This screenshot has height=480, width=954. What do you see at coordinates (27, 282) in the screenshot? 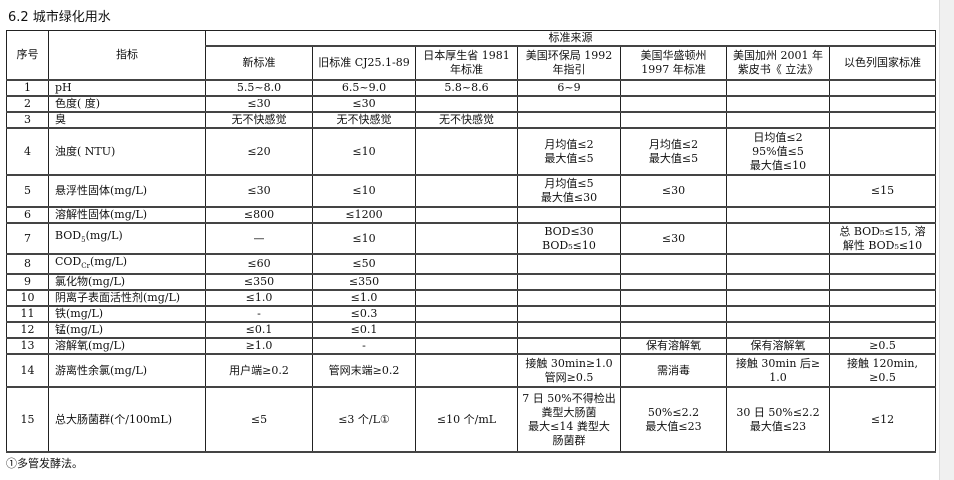
I see `row-number: 9` at bounding box center [27, 282].